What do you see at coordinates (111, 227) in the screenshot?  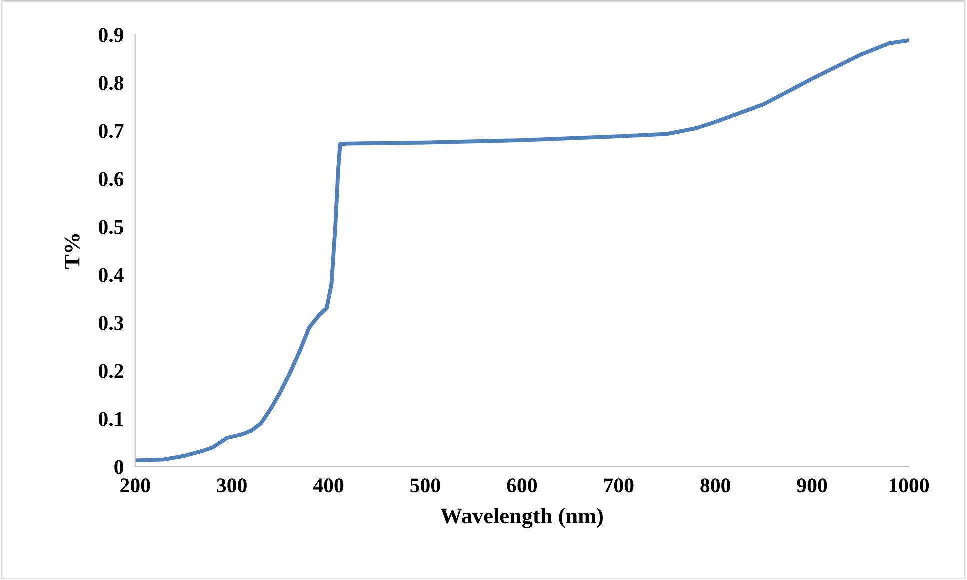 I see `y-tick-label: 0.5` at bounding box center [111, 227].